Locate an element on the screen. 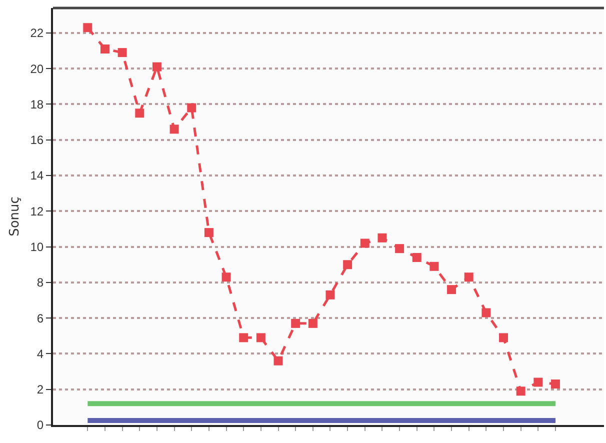 This screenshot has height=443, width=606. y-tick-label: 14 is located at coordinates (37, 175).